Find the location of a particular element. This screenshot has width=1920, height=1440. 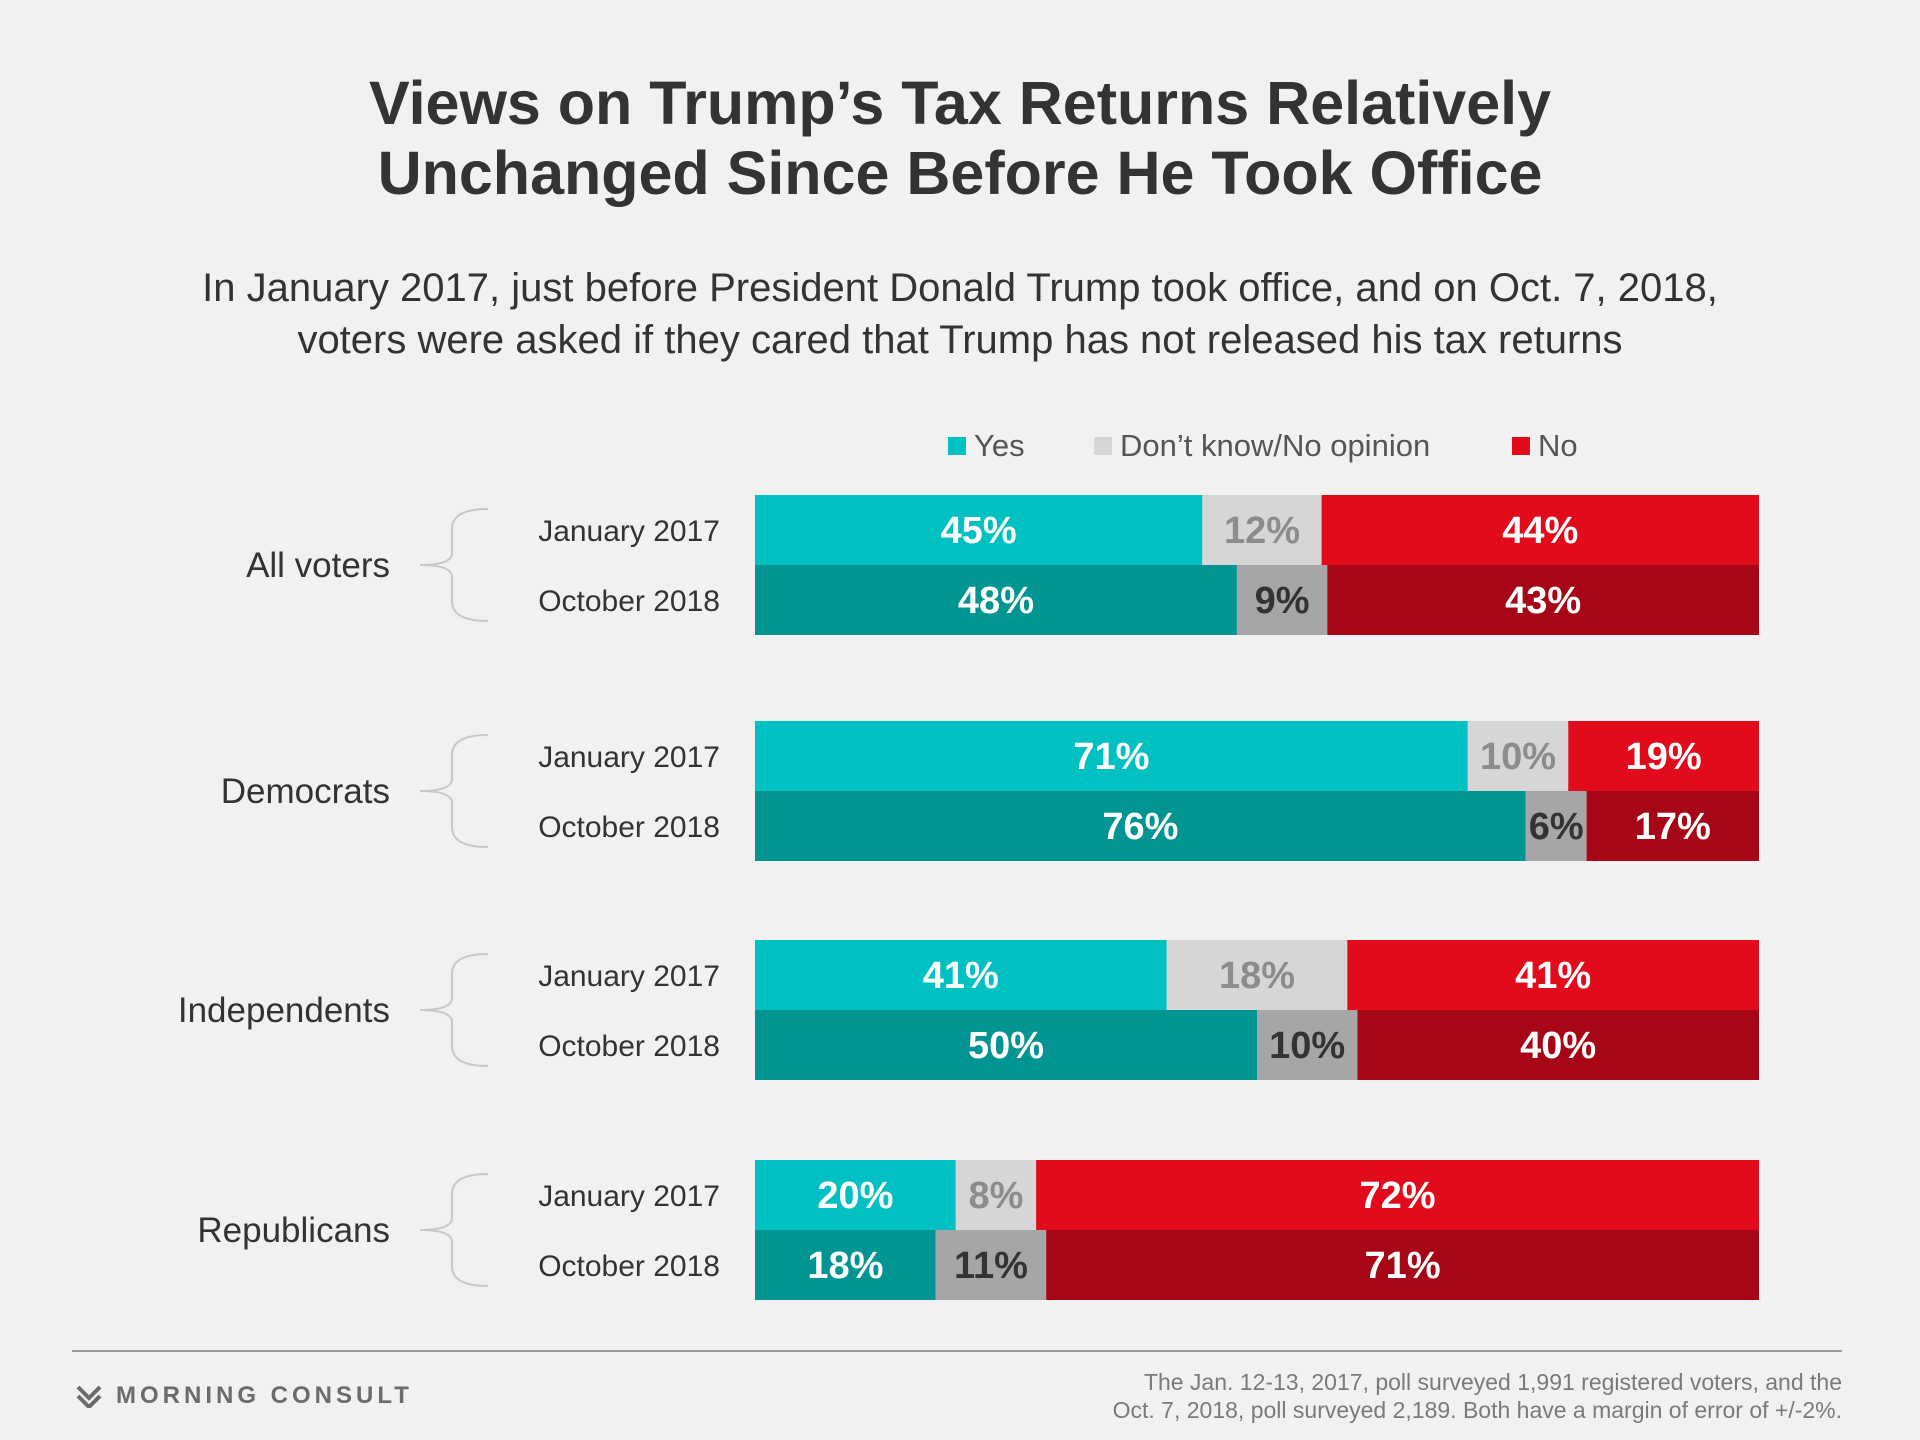

data-label-democrats-october-2018-yes: 76% is located at coordinates (1140, 827).